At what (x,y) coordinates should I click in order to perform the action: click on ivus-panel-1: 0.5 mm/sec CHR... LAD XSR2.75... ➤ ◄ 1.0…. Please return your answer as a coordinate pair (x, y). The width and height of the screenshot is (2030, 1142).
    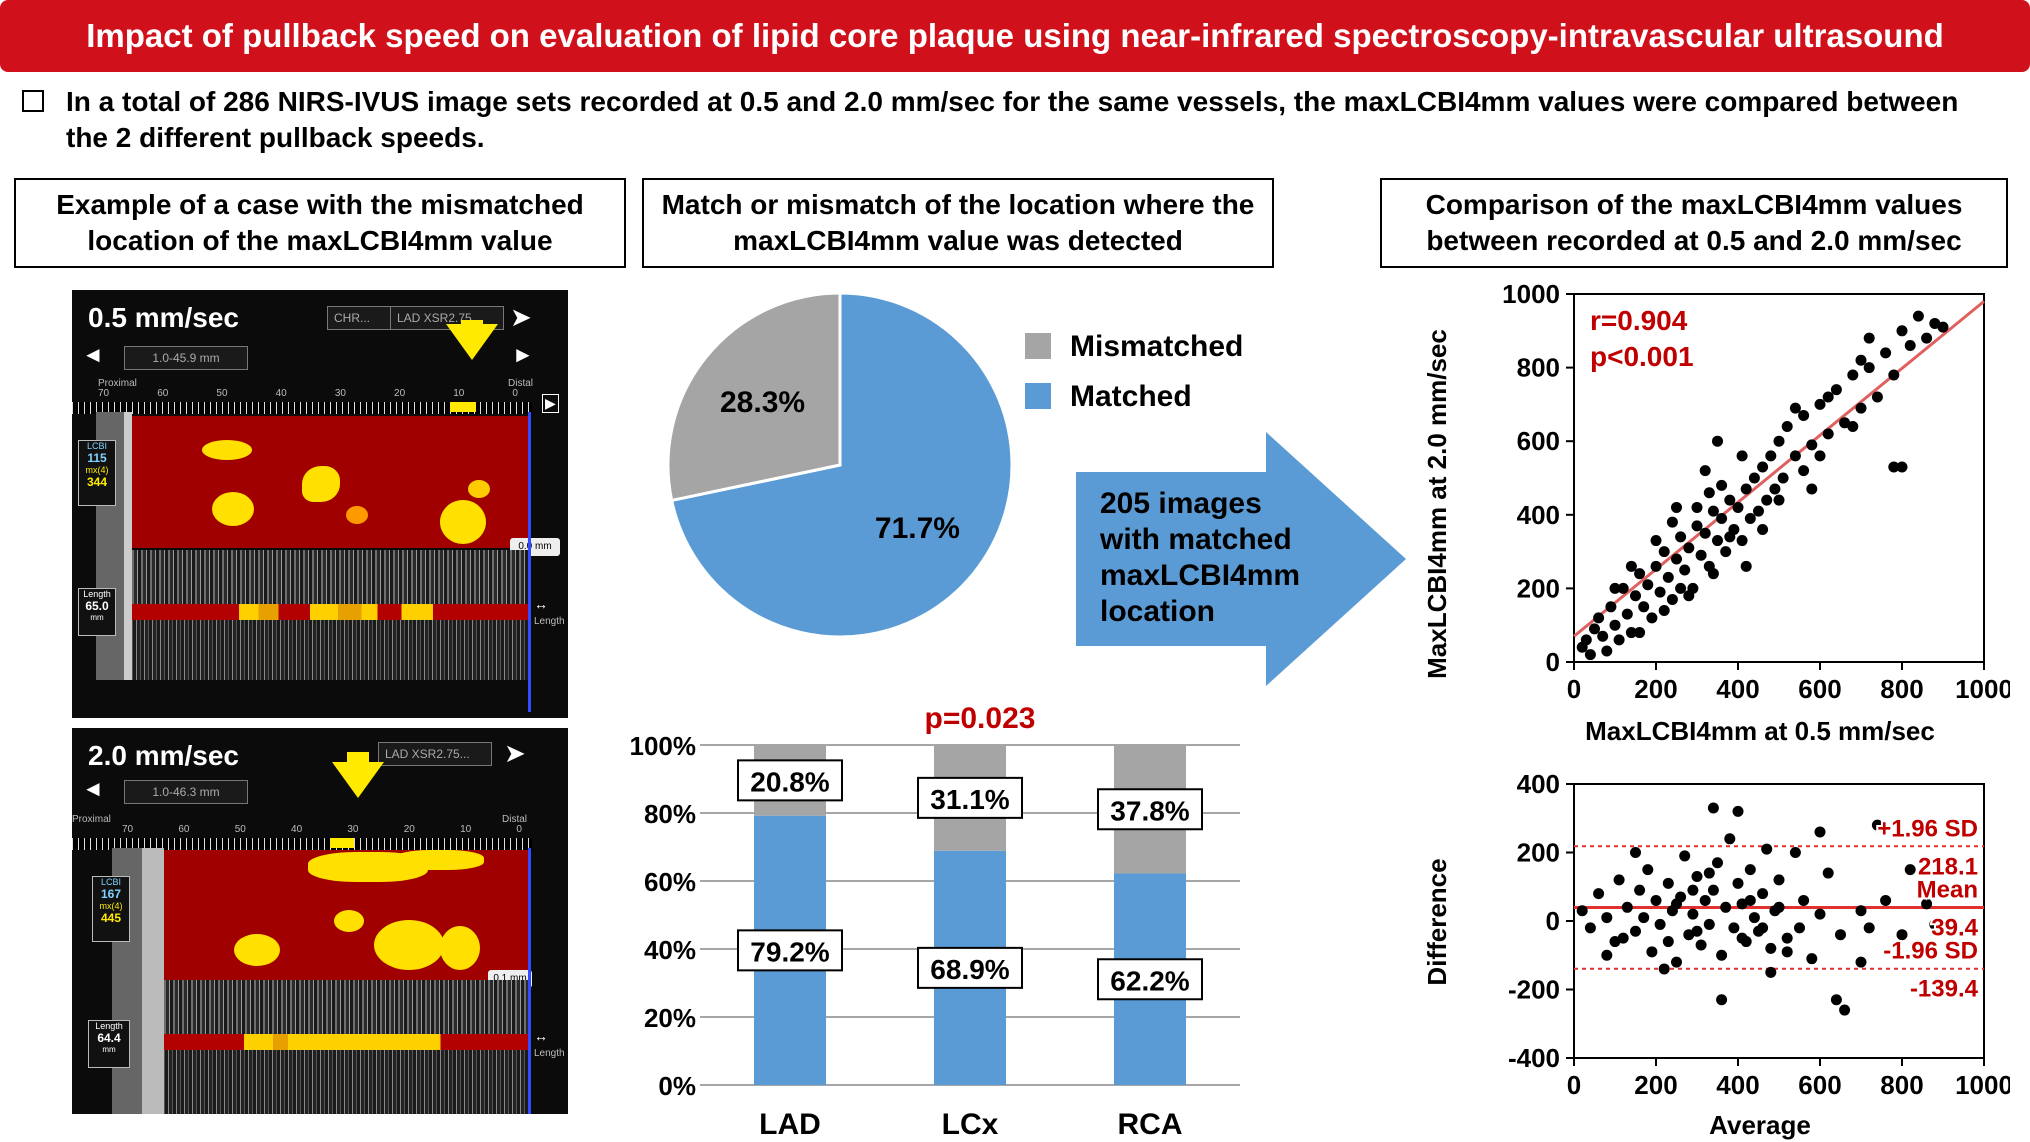
    Looking at the image, I should click on (320, 504).